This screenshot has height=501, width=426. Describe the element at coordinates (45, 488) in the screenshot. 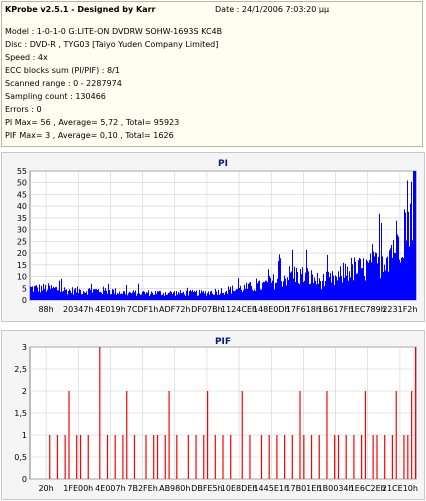

I see `pif-xtick-label: 20h` at that location.